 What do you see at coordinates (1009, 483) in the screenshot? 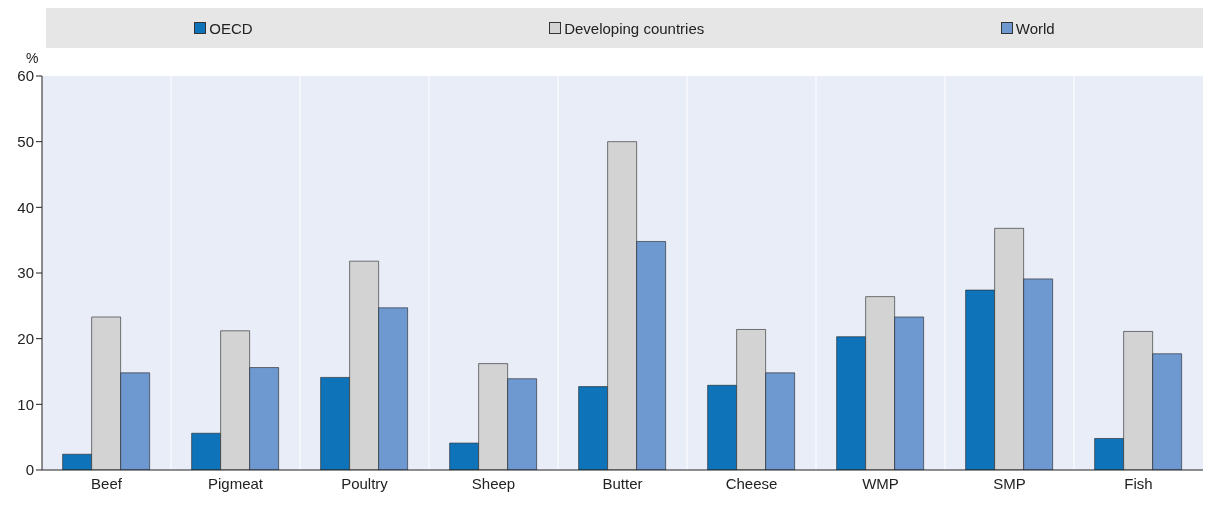
I see `x-tick-label: SMP` at bounding box center [1009, 483].